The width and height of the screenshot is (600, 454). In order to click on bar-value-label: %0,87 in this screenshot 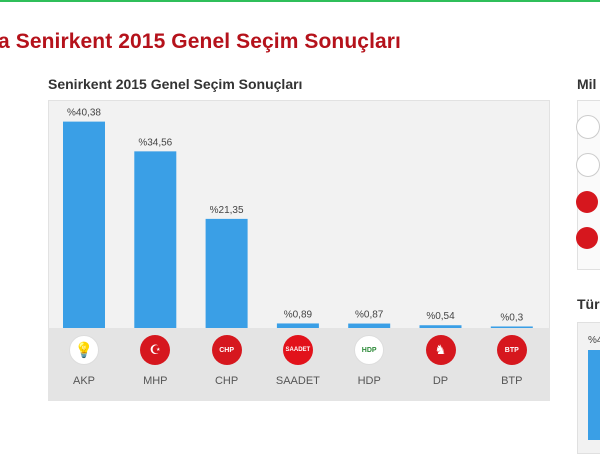, I will do `click(369, 315)`.